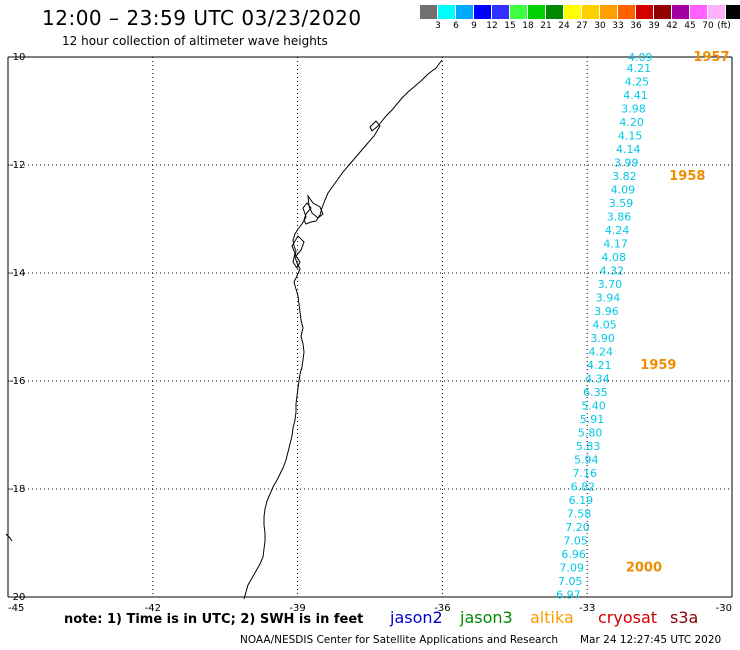 The image size is (740, 650). I want to click on pass-time-label: 1959, so click(658, 365).